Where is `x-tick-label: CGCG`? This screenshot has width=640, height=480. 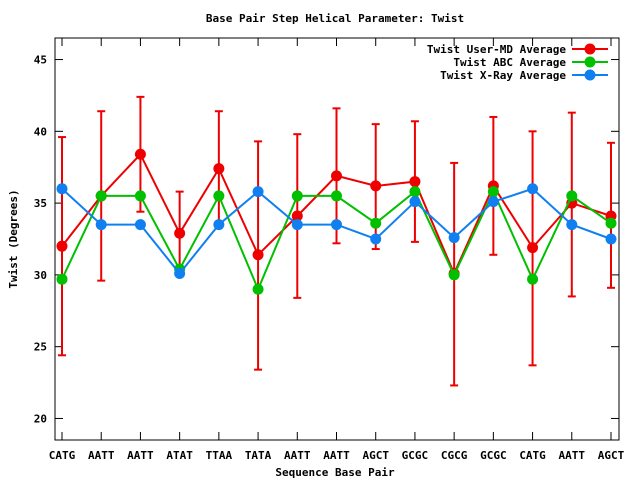
x-tick-label: CGCG is located at coordinates (454, 455).